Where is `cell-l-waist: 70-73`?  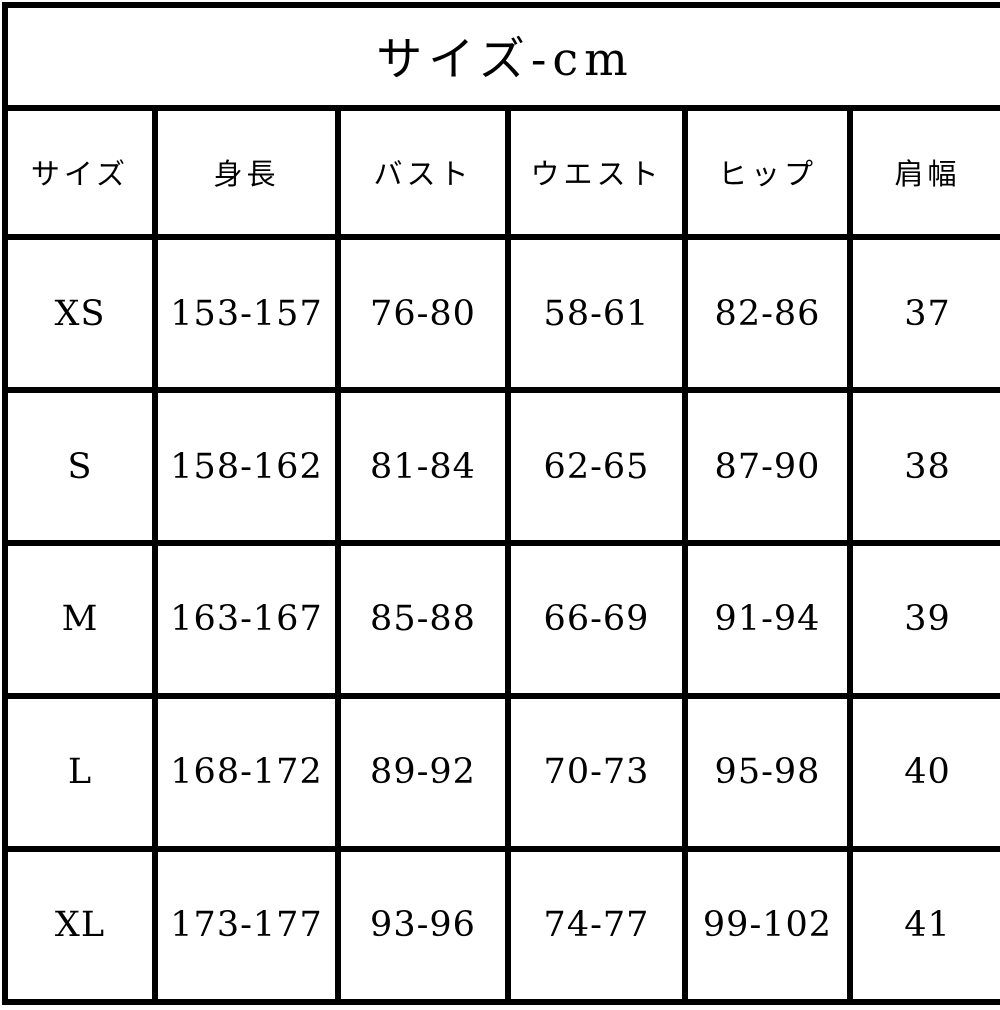
cell-l-waist: 70-73 is located at coordinates (596, 772).